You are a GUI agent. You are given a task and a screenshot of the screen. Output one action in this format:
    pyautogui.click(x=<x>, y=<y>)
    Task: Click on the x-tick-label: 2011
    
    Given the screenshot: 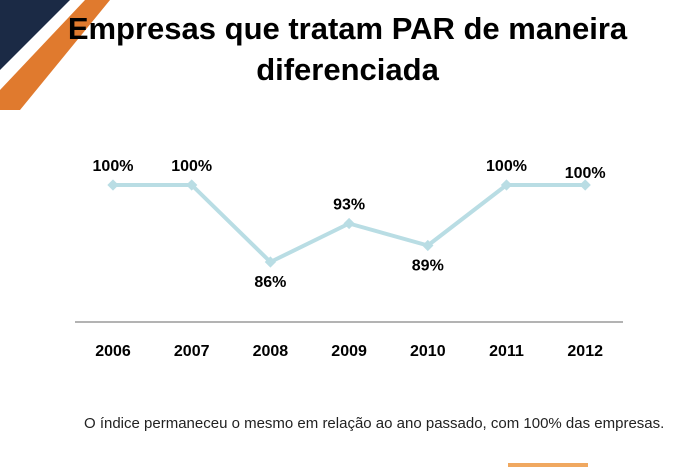 What is the action you would take?
    pyautogui.click(x=506, y=351)
    